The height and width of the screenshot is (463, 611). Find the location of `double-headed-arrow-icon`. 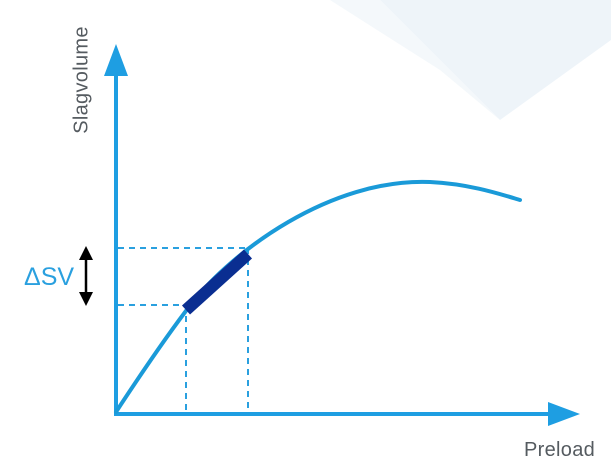

double-headed-arrow-icon is located at coordinates (86, 276).